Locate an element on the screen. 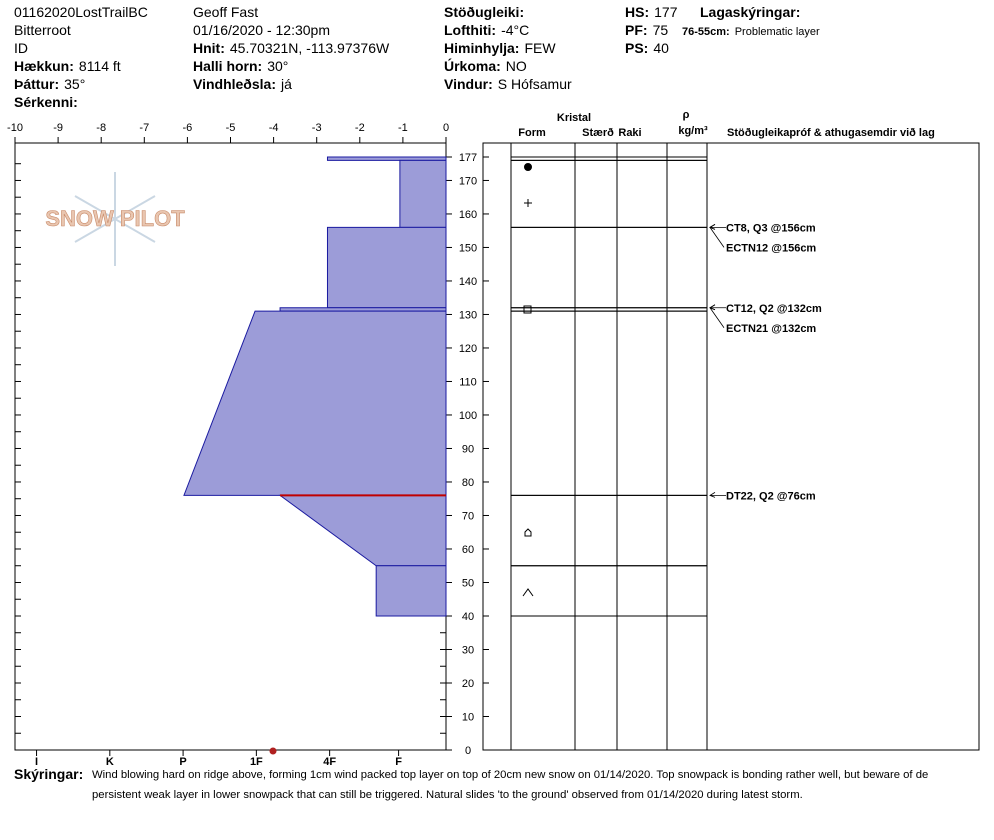  header-field: Úrkoma: NO is located at coordinates (485, 65).